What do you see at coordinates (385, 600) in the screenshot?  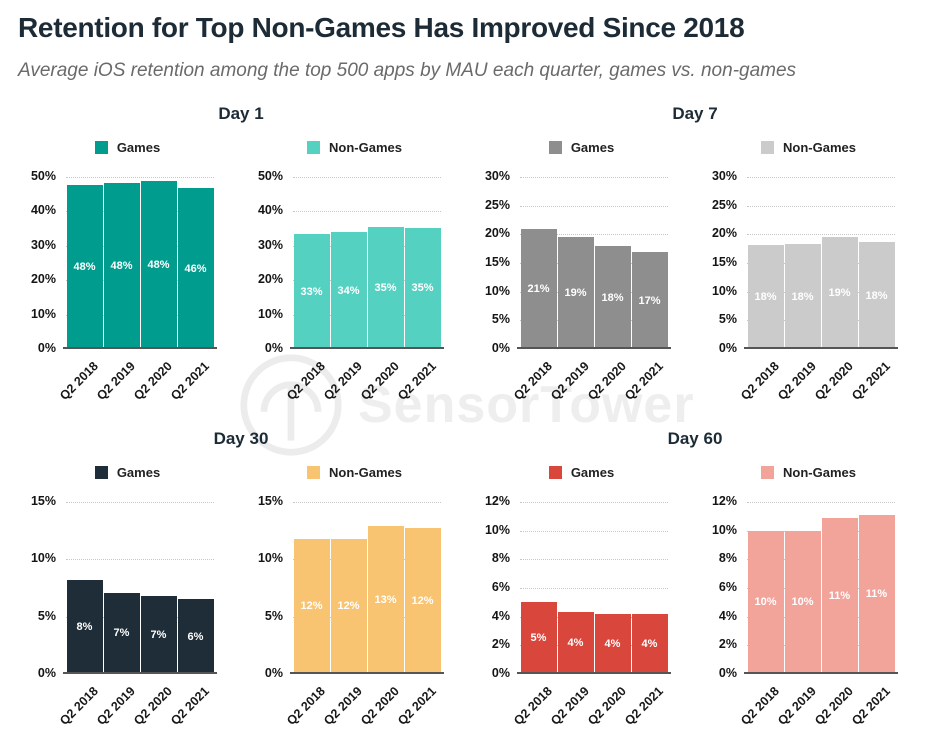 I see `bar-q2-2020: 13%` at bounding box center [385, 600].